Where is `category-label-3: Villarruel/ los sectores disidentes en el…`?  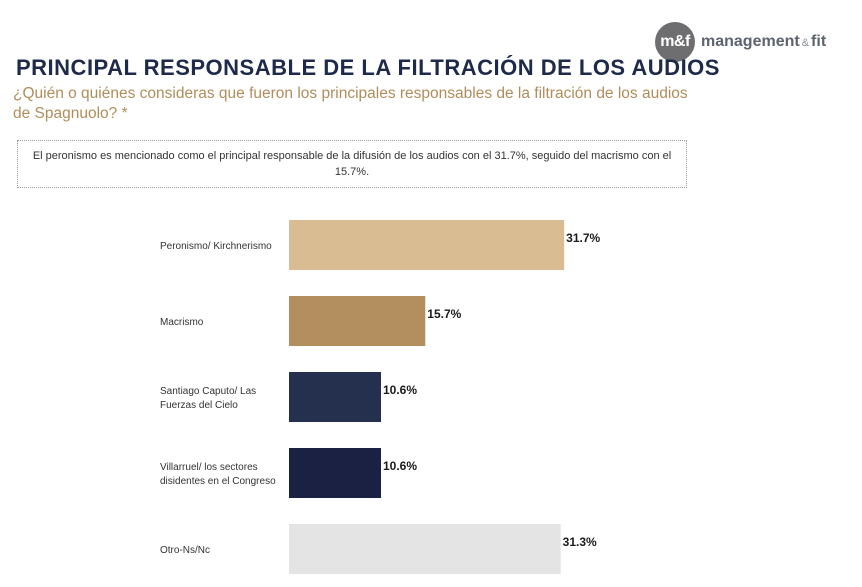
category-label-3: Villarruel/ los sectores disidentes en el… is located at coordinates (218, 474).